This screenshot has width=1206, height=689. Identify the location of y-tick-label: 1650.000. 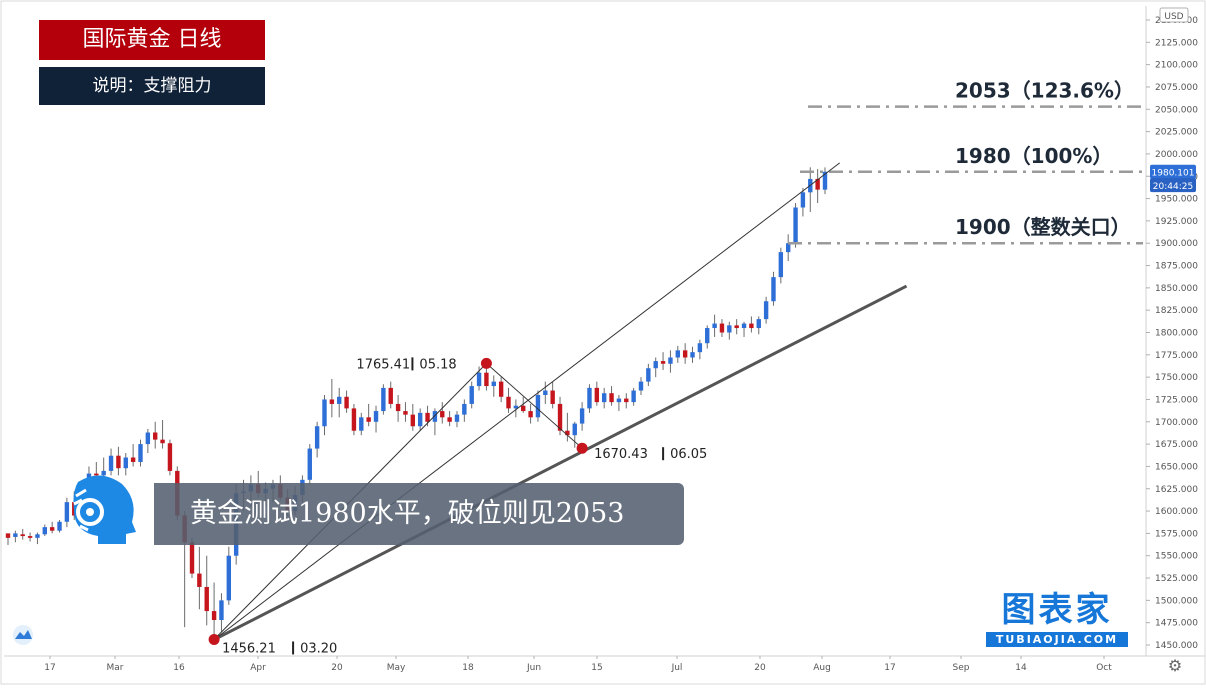
(1176, 467).